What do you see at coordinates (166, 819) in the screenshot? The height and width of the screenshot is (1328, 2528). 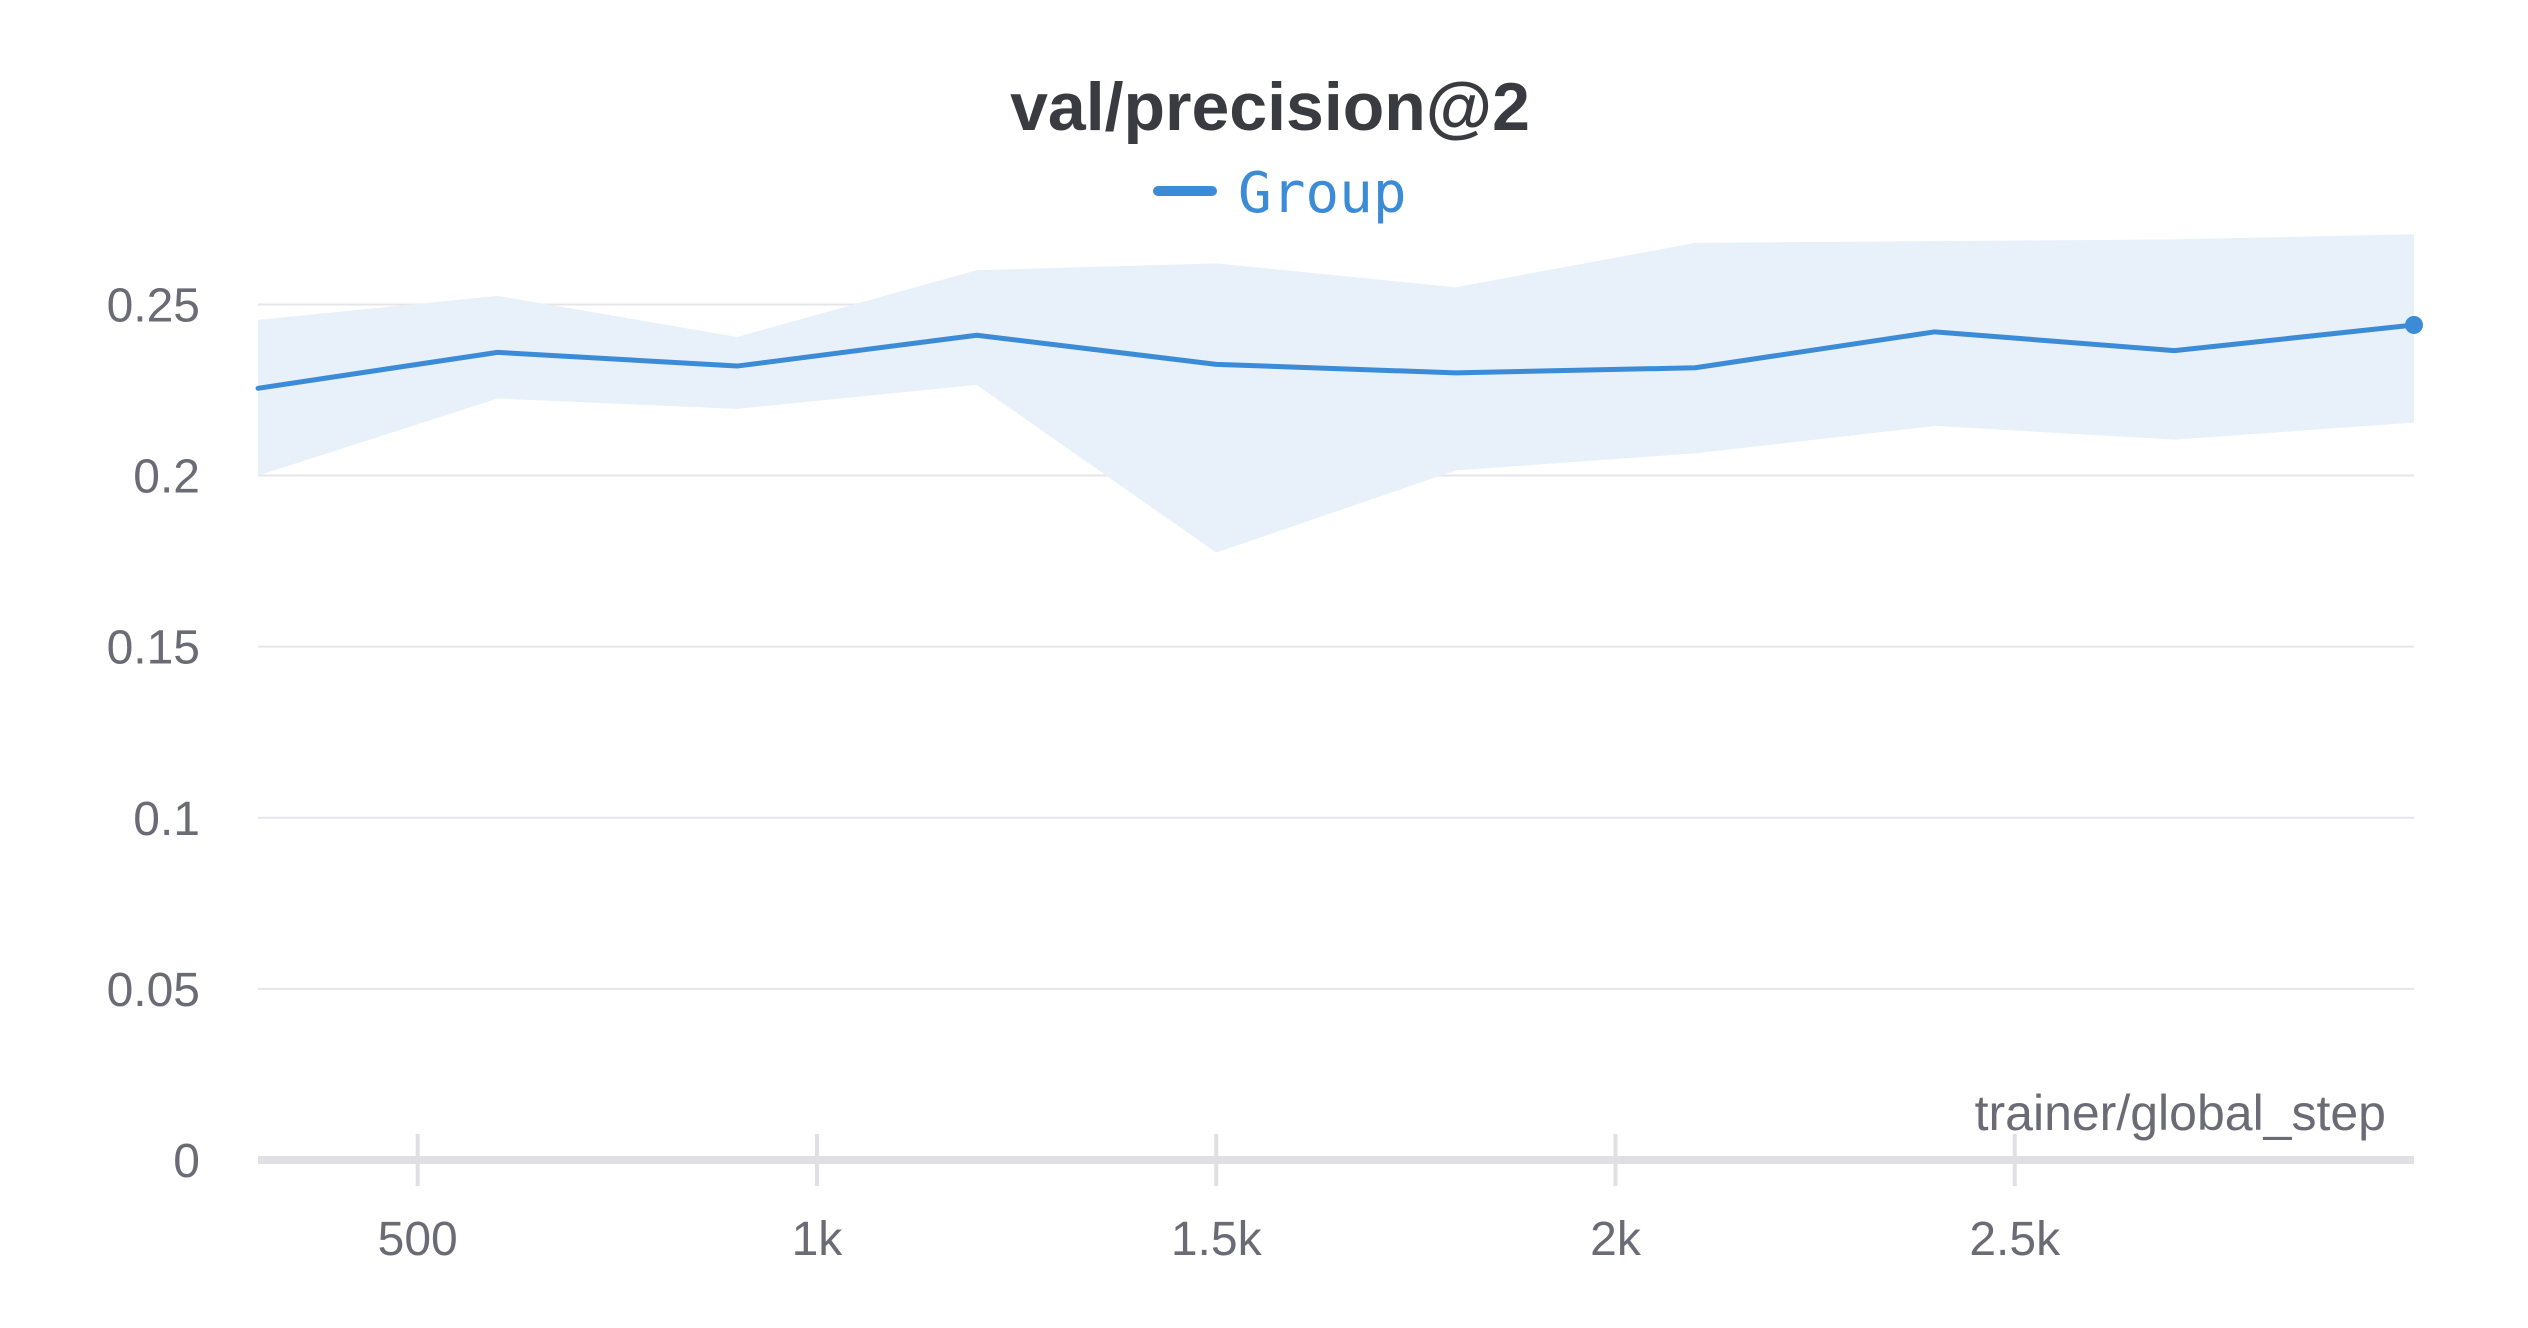 I see `y-tick-label: 0.1` at bounding box center [166, 819].